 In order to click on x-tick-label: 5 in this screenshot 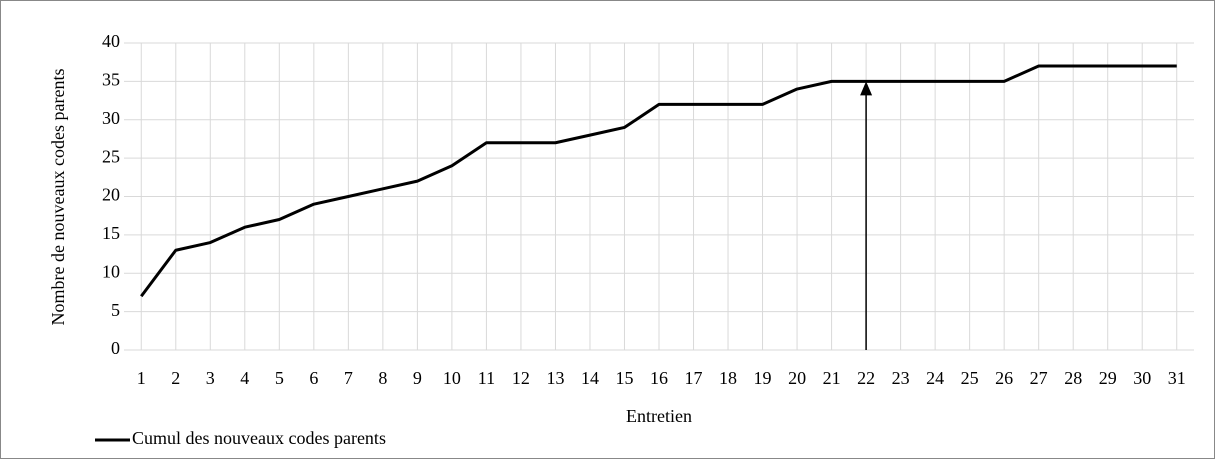, I will do `click(279, 378)`.